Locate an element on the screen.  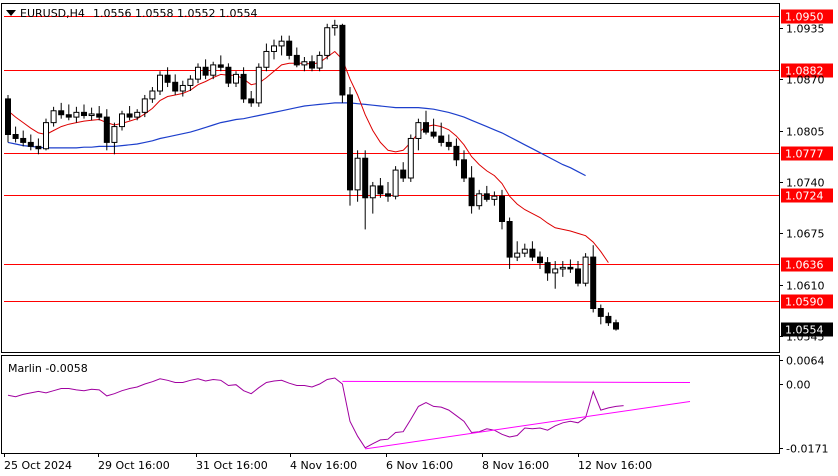
time-tick-label: 6 Nov 16:00 is located at coordinates (419, 465).